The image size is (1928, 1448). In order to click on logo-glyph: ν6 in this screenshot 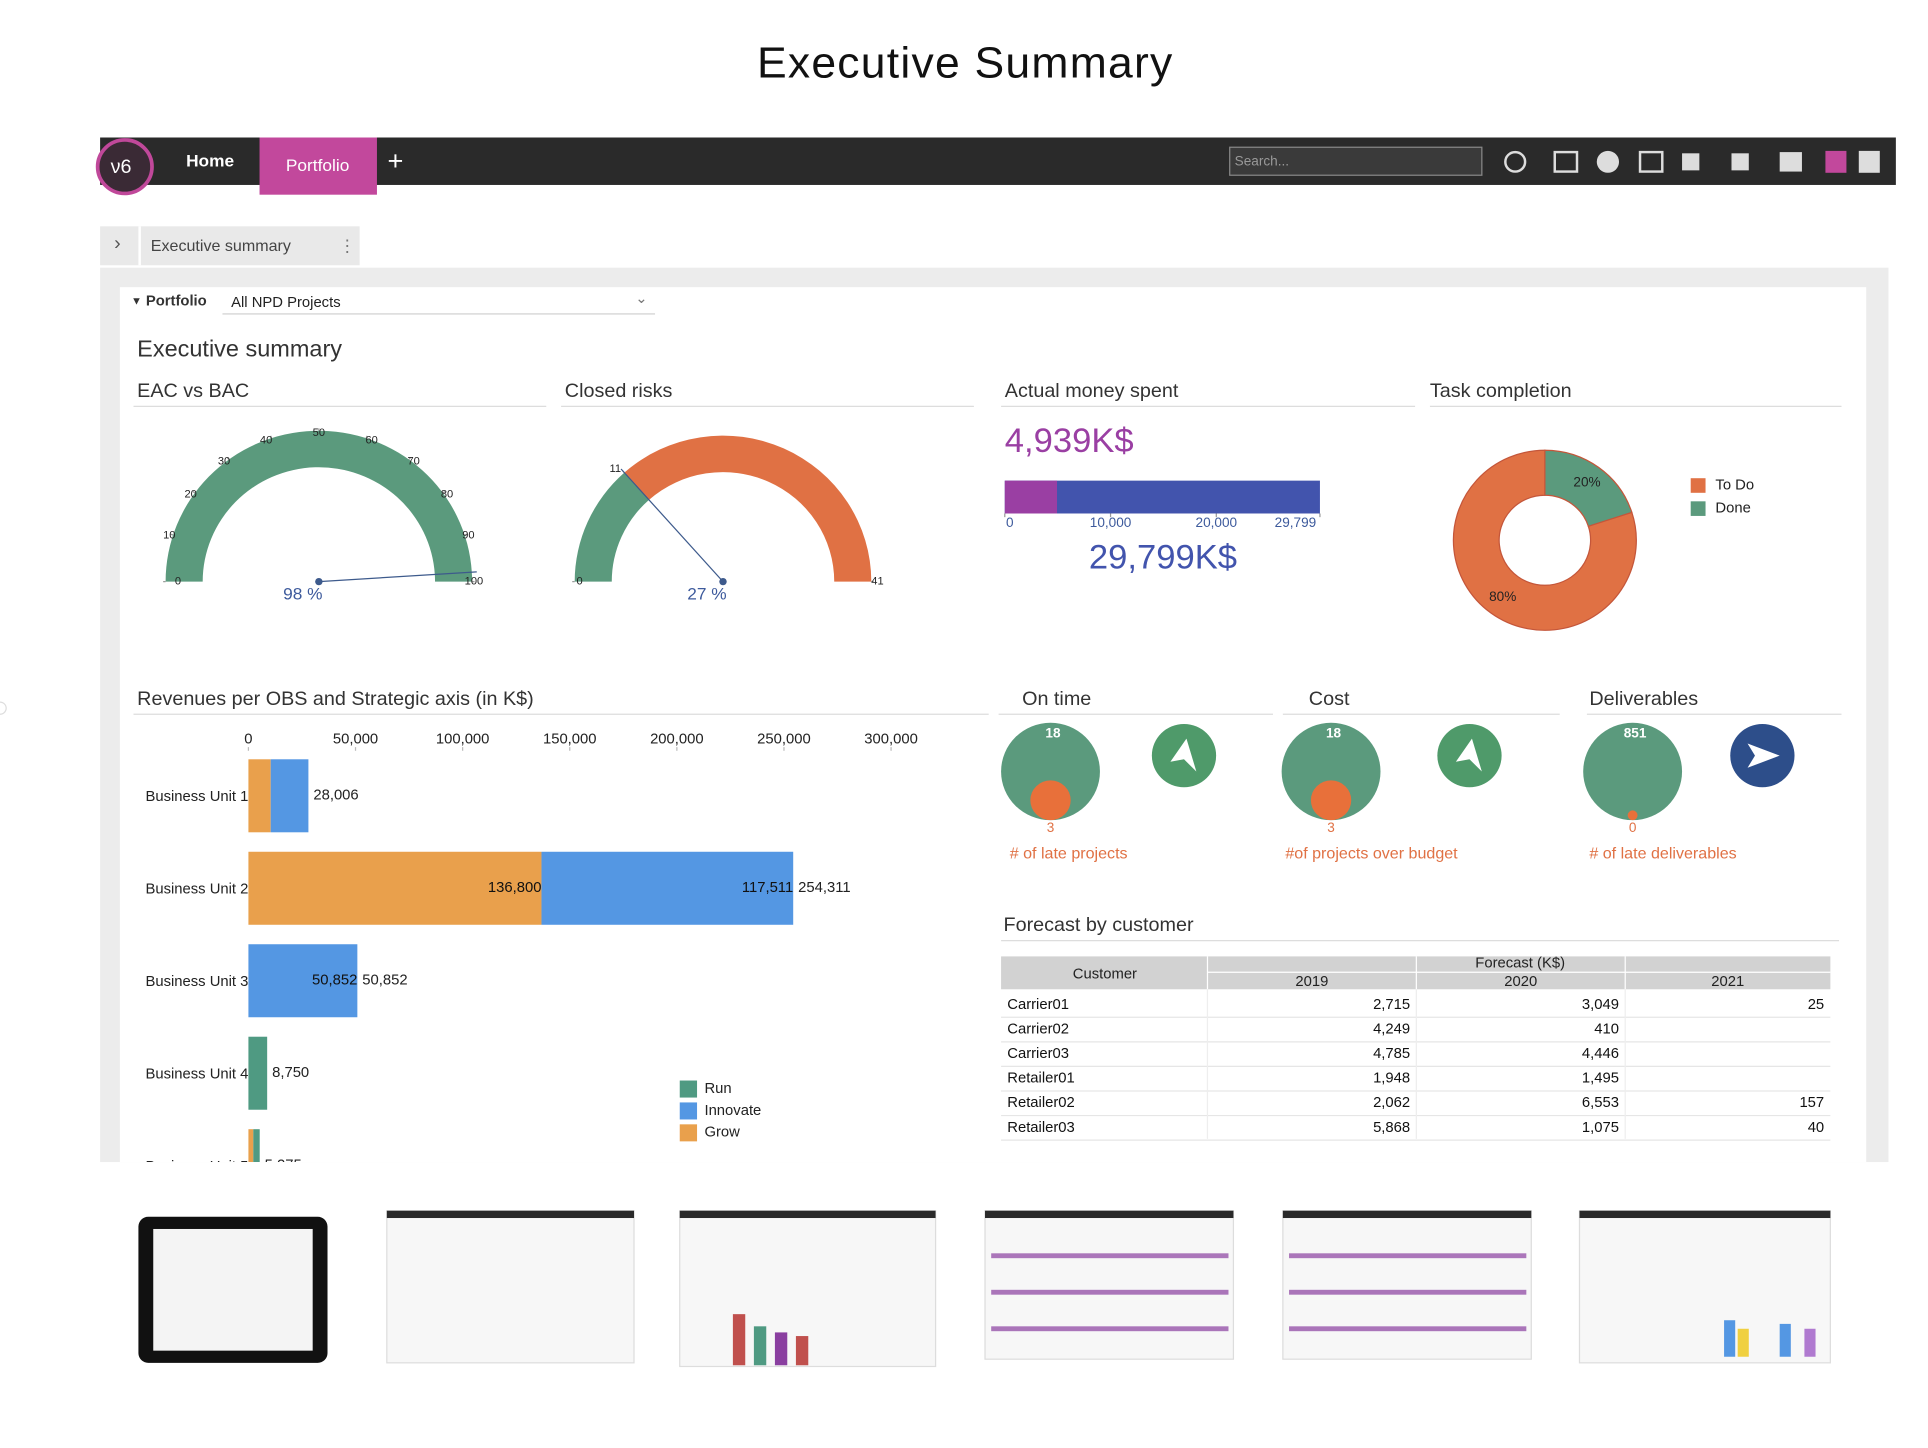, I will do `click(121, 167)`.